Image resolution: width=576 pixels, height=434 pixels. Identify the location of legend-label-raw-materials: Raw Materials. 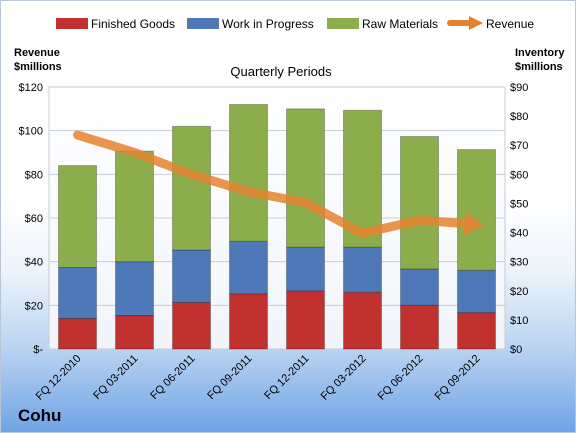
(400, 24).